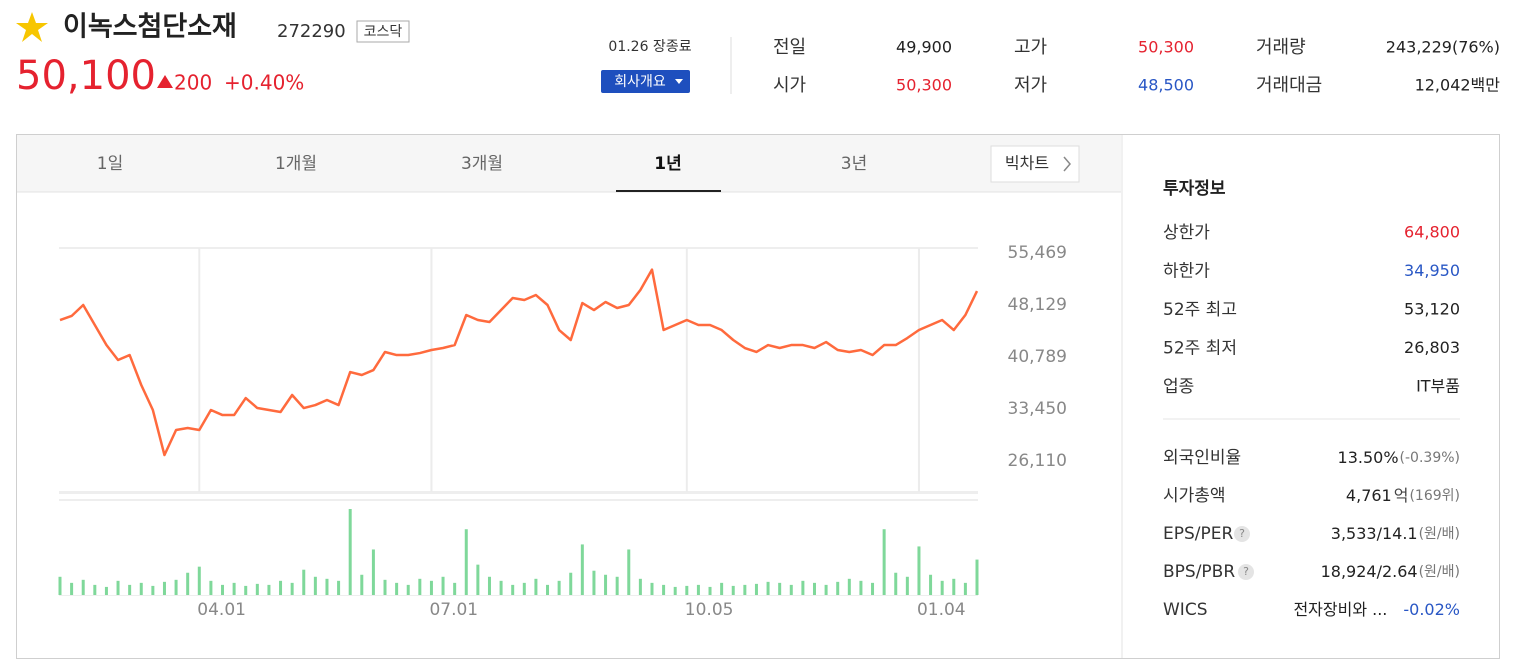 The height and width of the screenshot is (662, 1515). What do you see at coordinates (1432, 309) in the screenshot?
I see `info-value: 53,120` at bounding box center [1432, 309].